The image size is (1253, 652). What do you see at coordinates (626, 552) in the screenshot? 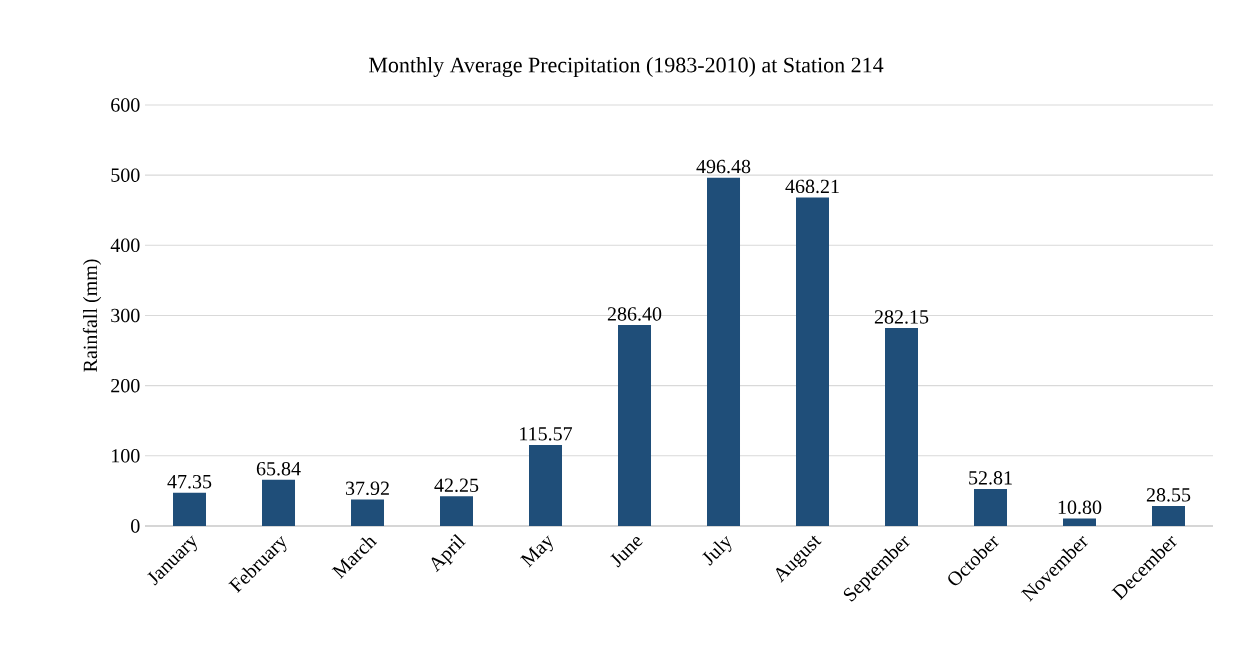
I see `x-tick-label: June` at bounding box center [626, 552].